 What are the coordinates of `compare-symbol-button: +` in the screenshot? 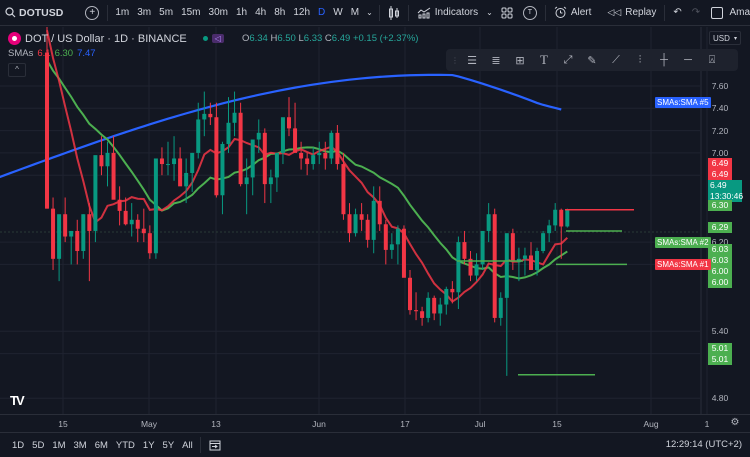 It's located at (92, 13).